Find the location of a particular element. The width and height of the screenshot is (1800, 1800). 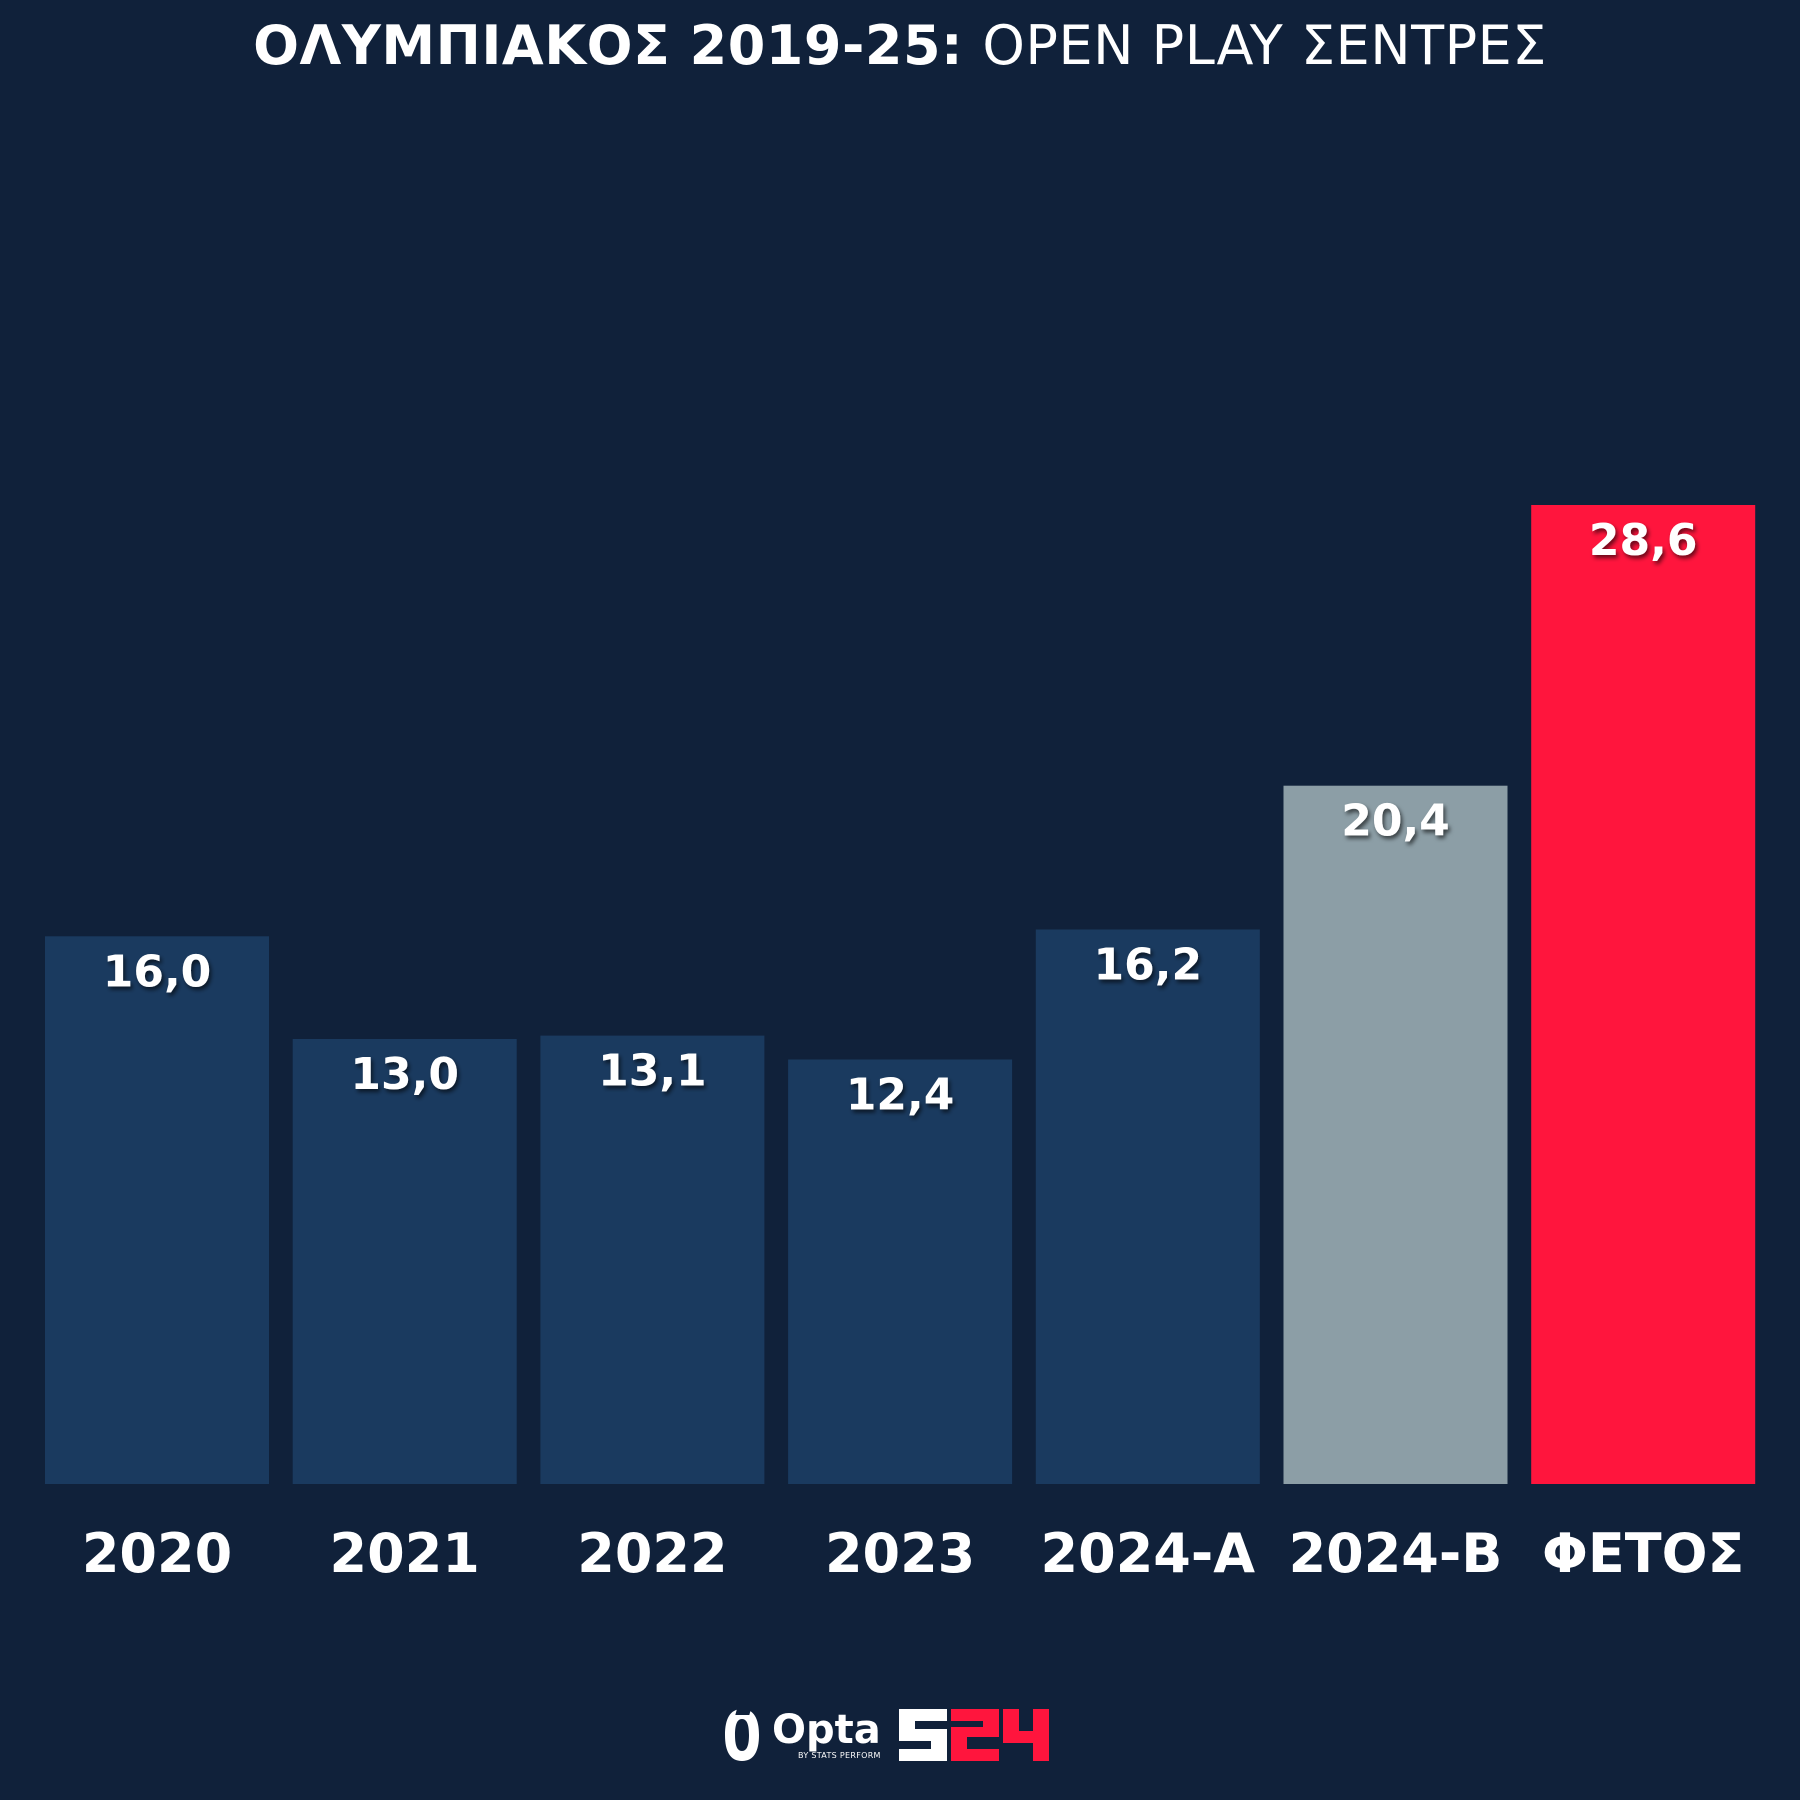

footer-logos: Opta BY STATS PERFORM is located at coordinates (887, 1735).